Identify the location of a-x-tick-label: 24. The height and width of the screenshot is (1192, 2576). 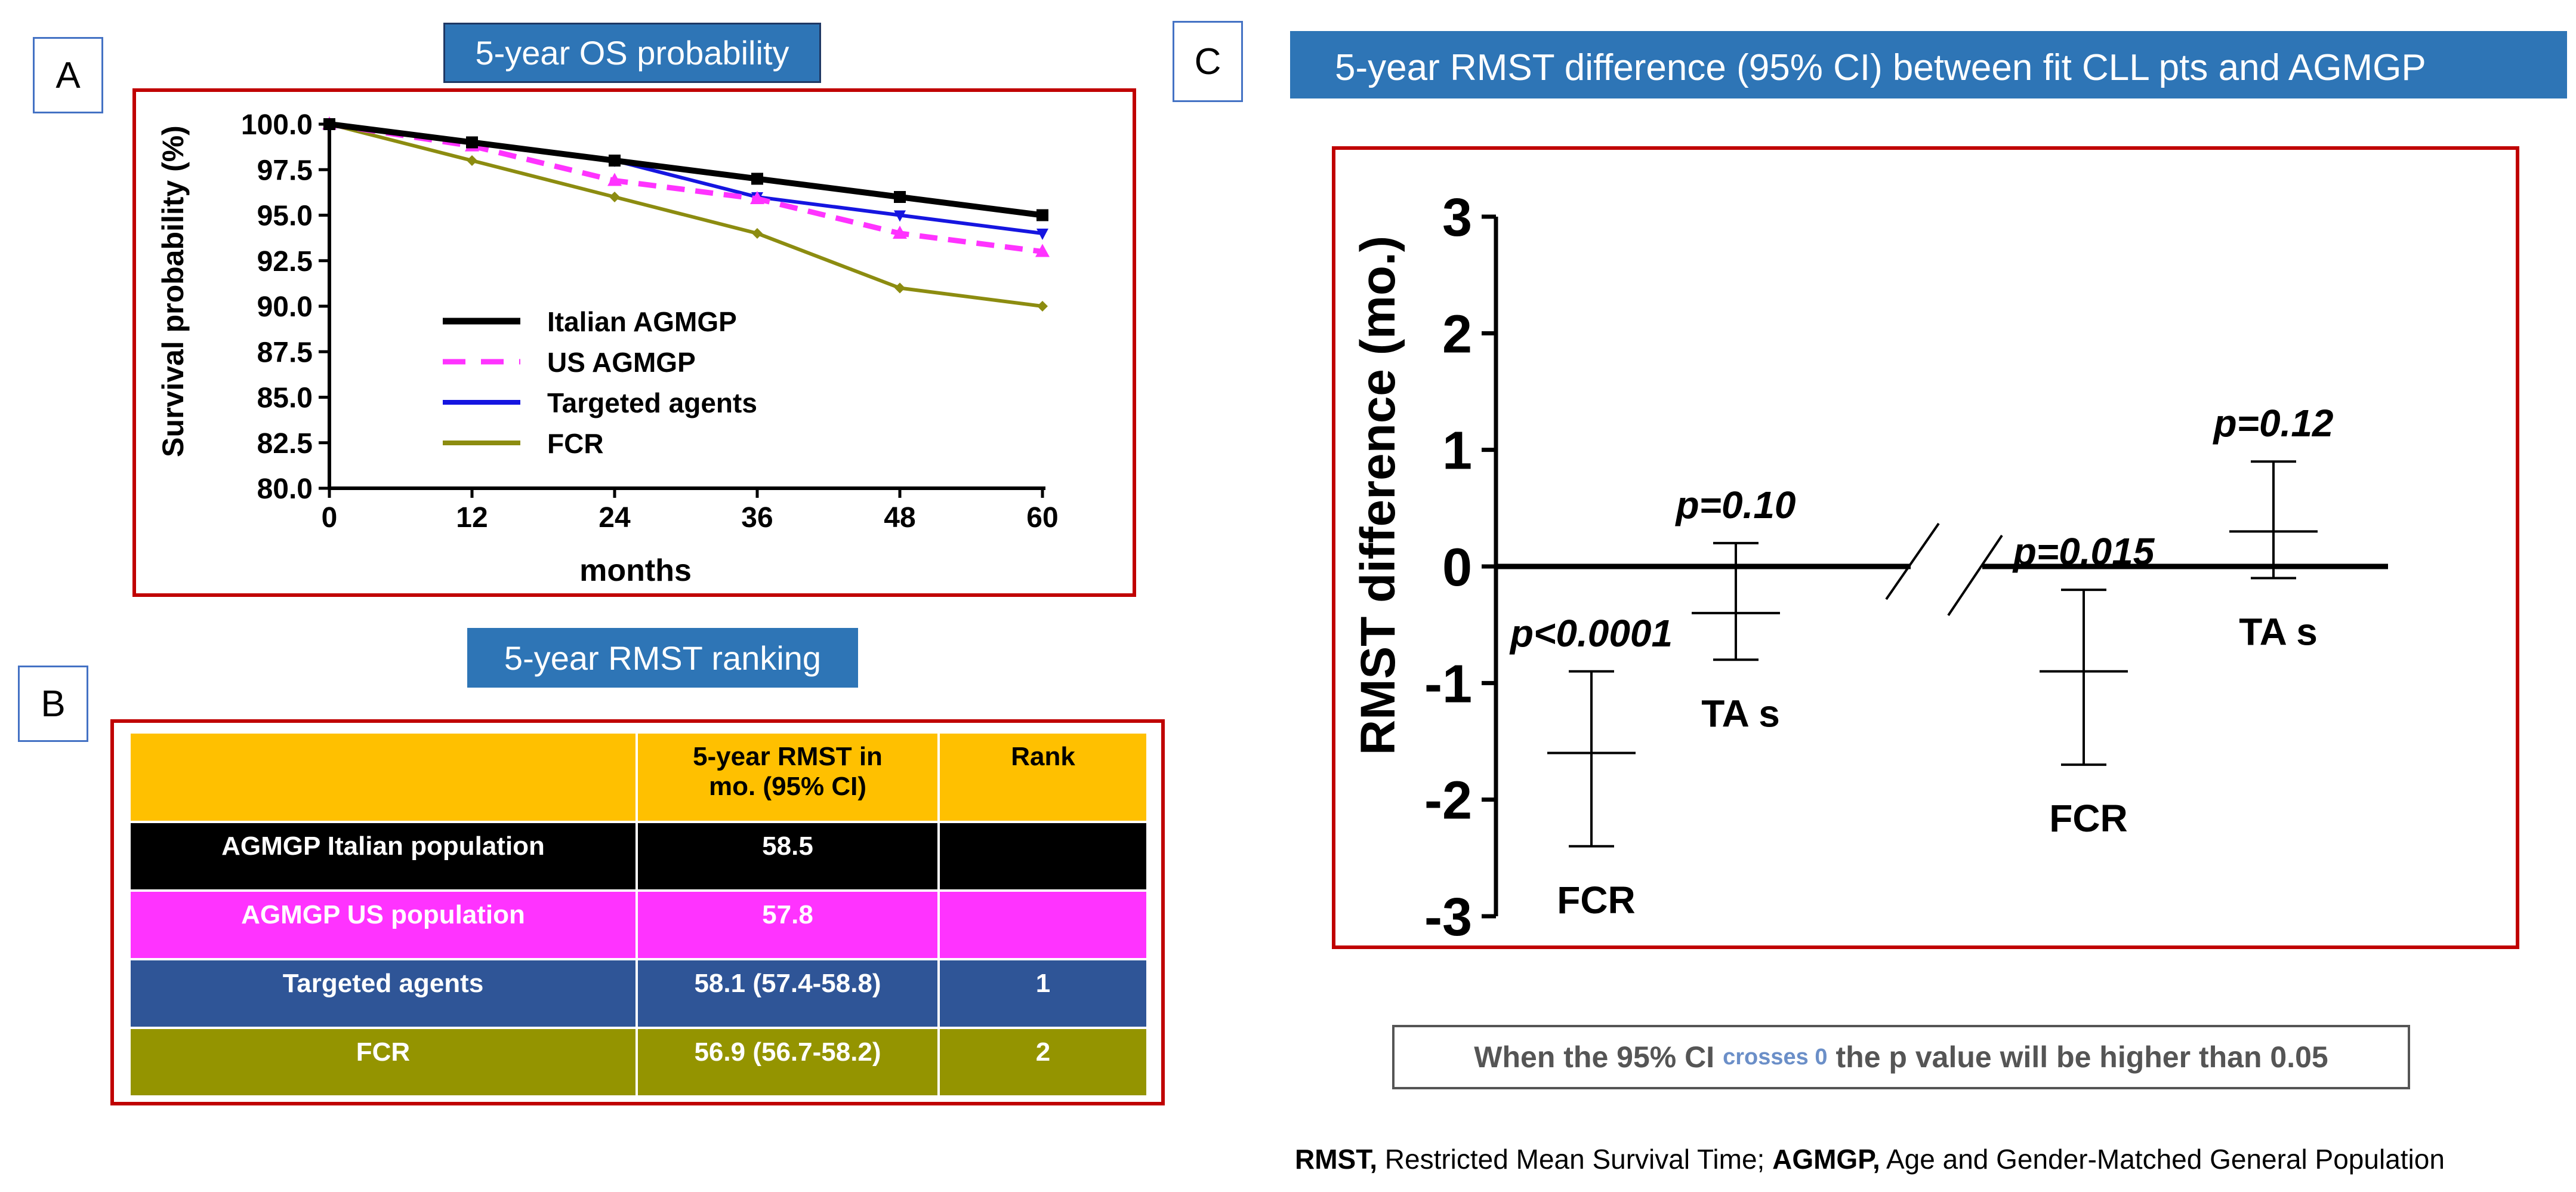
(615, 518).